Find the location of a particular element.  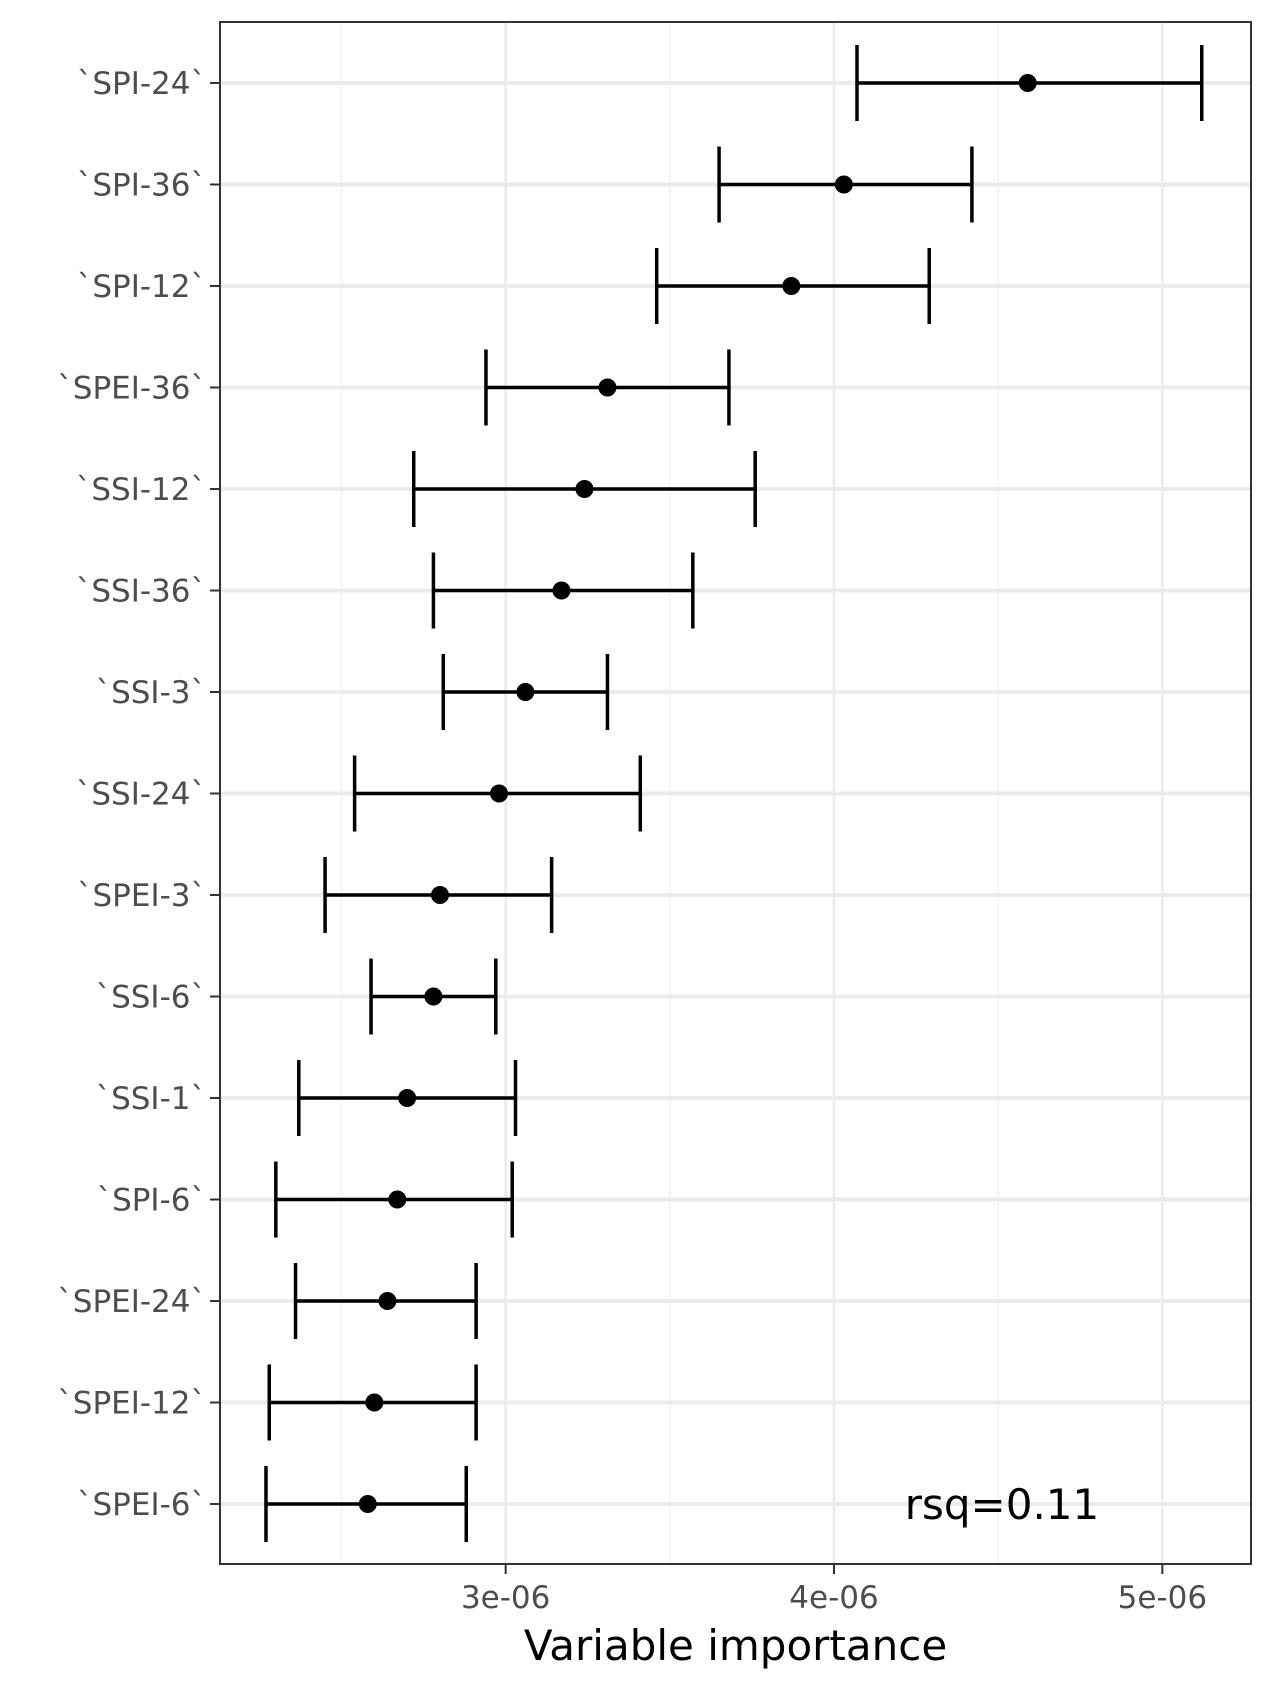

rsq-annotation: rsq=0.11 is located at coordinates (1002, 1504).